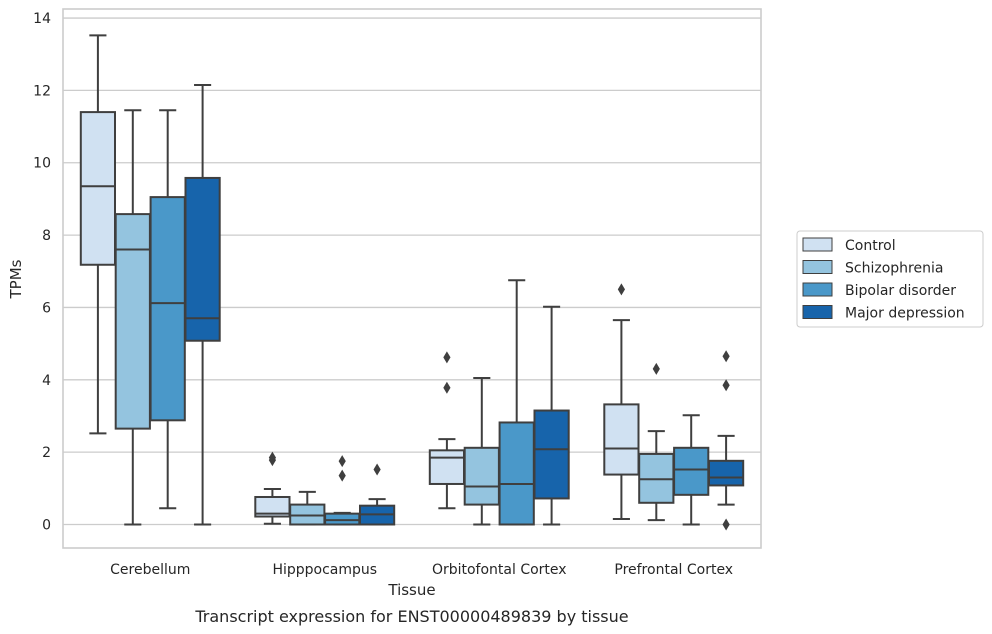 This screenshot has height=634, width=992. I want to click on y-tick-label-6: 6, so click(46, 308).